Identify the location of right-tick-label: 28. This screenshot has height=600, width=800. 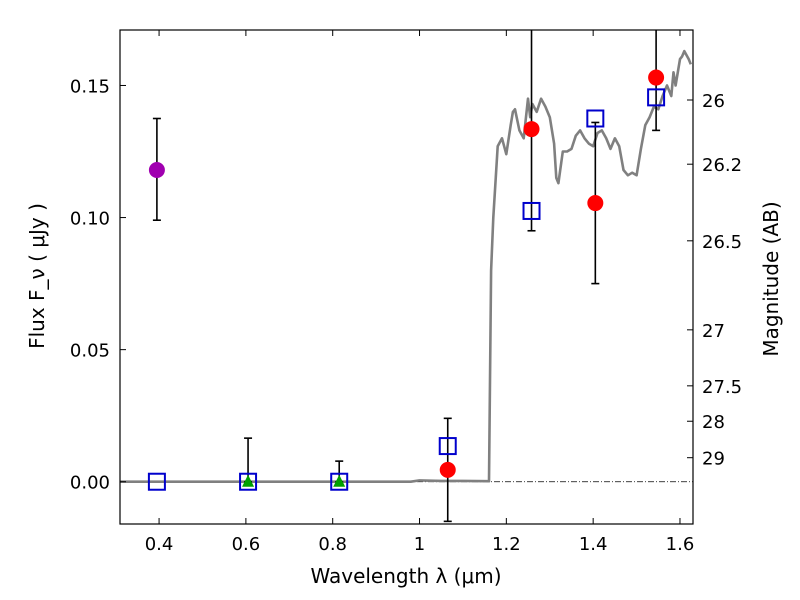
(713, 422).